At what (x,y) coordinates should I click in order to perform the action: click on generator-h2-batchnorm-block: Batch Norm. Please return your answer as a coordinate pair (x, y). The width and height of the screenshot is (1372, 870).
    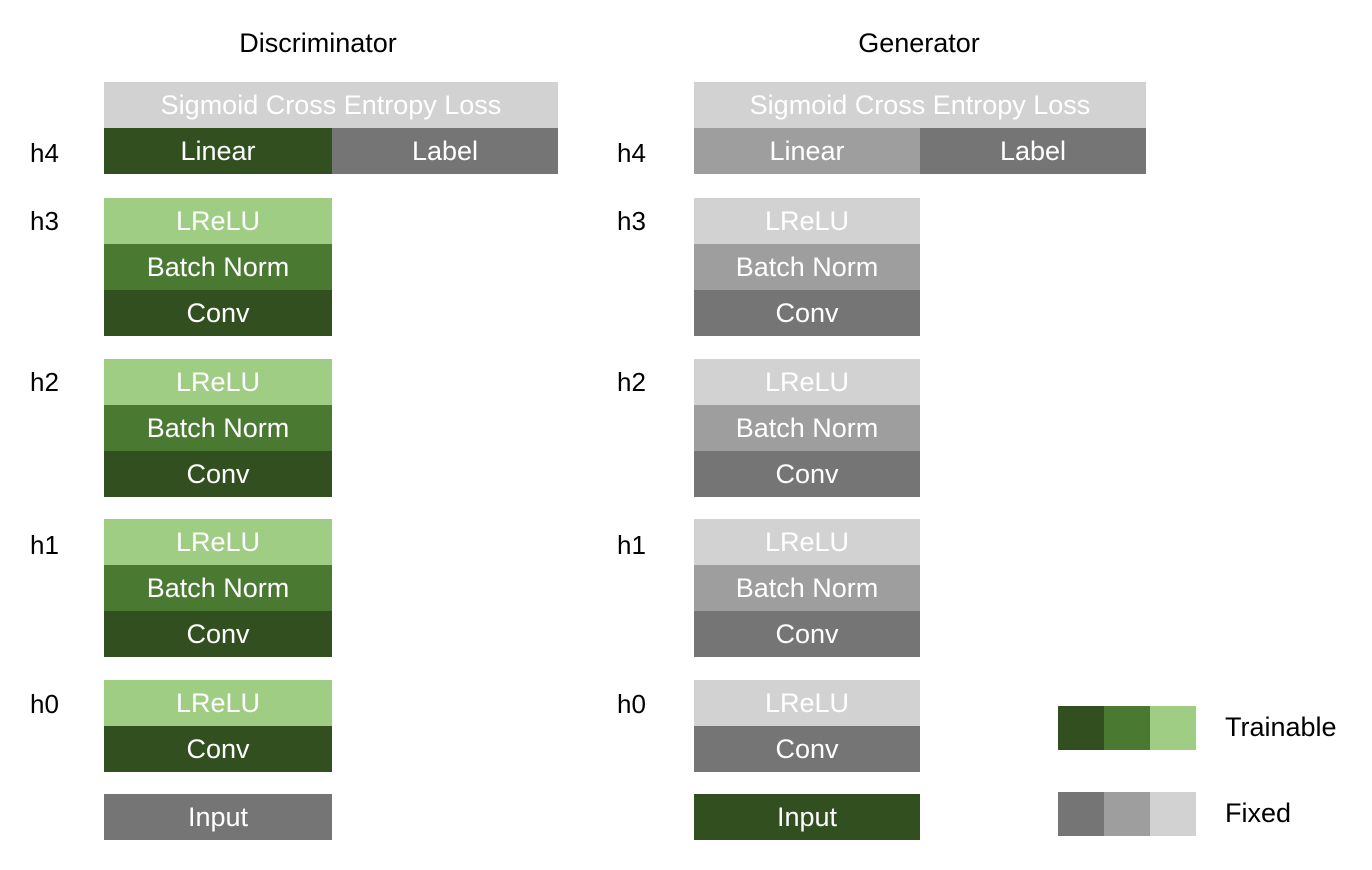
    Looking at the image, I should click on (807, 428).